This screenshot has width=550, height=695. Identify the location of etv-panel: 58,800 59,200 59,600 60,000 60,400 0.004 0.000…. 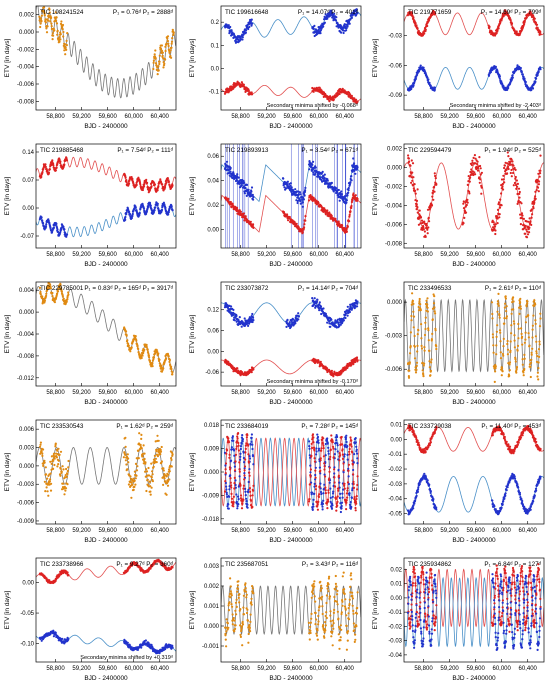
(91, 347).